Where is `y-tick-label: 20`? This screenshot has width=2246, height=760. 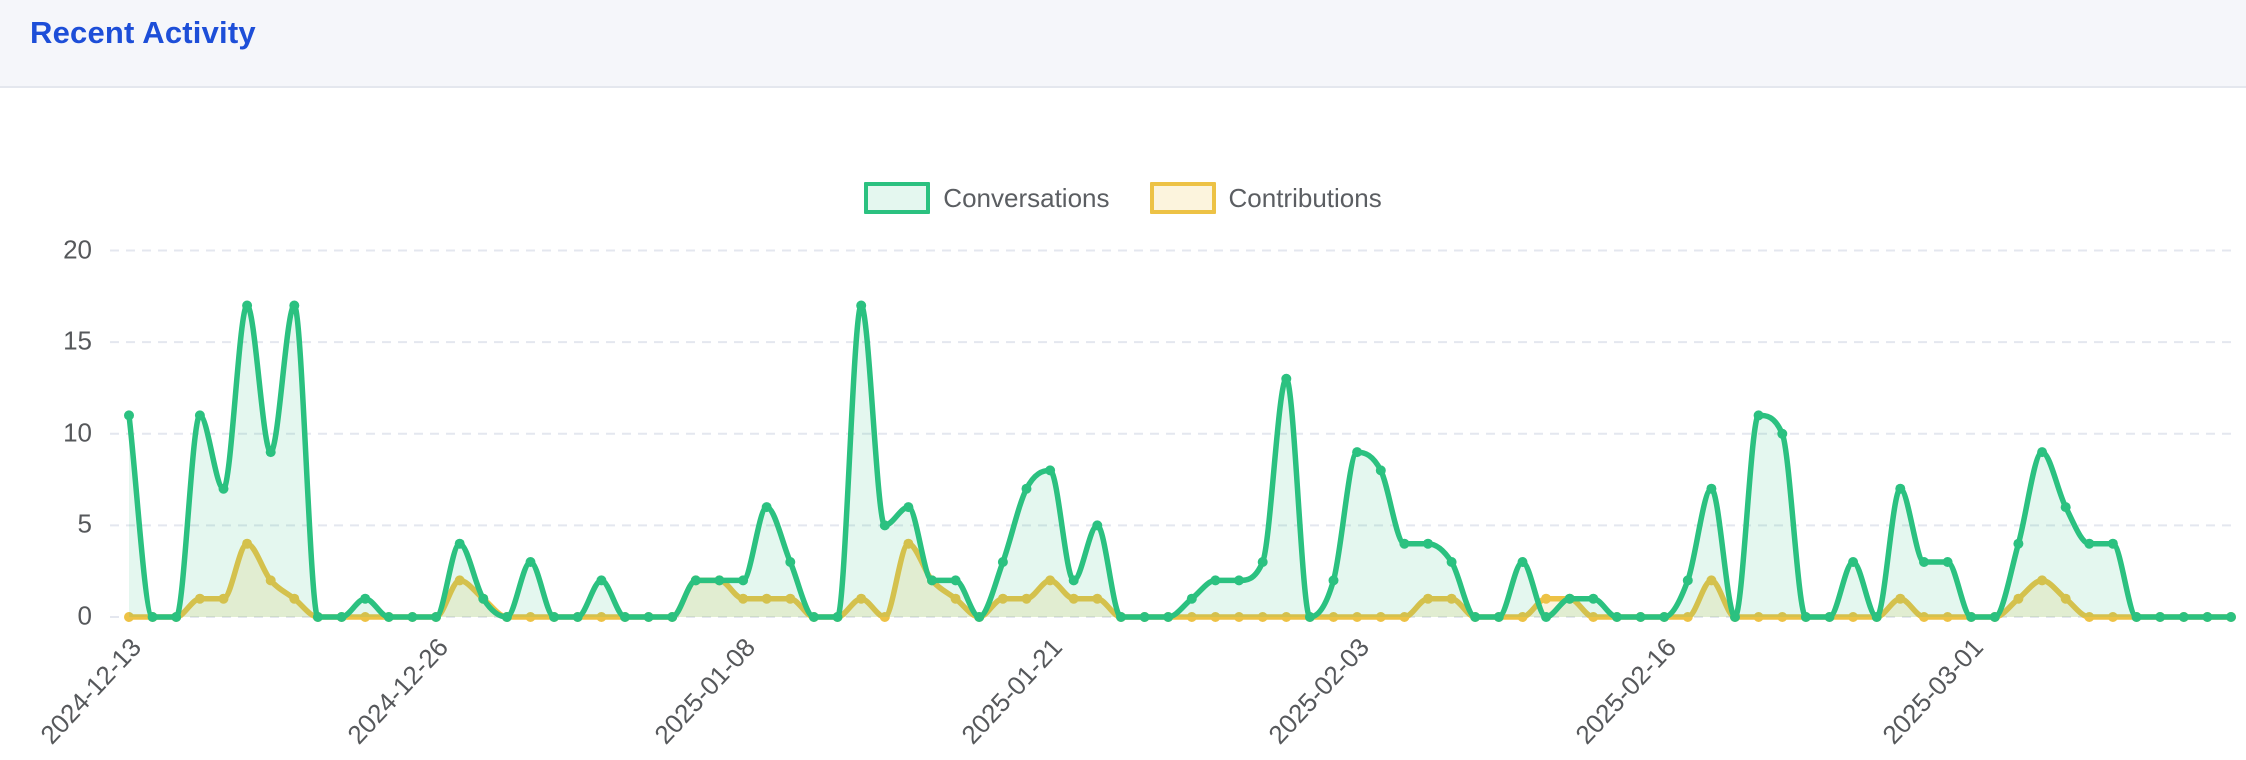 y-tick-label: 20 is located at coordinates (77, 248).